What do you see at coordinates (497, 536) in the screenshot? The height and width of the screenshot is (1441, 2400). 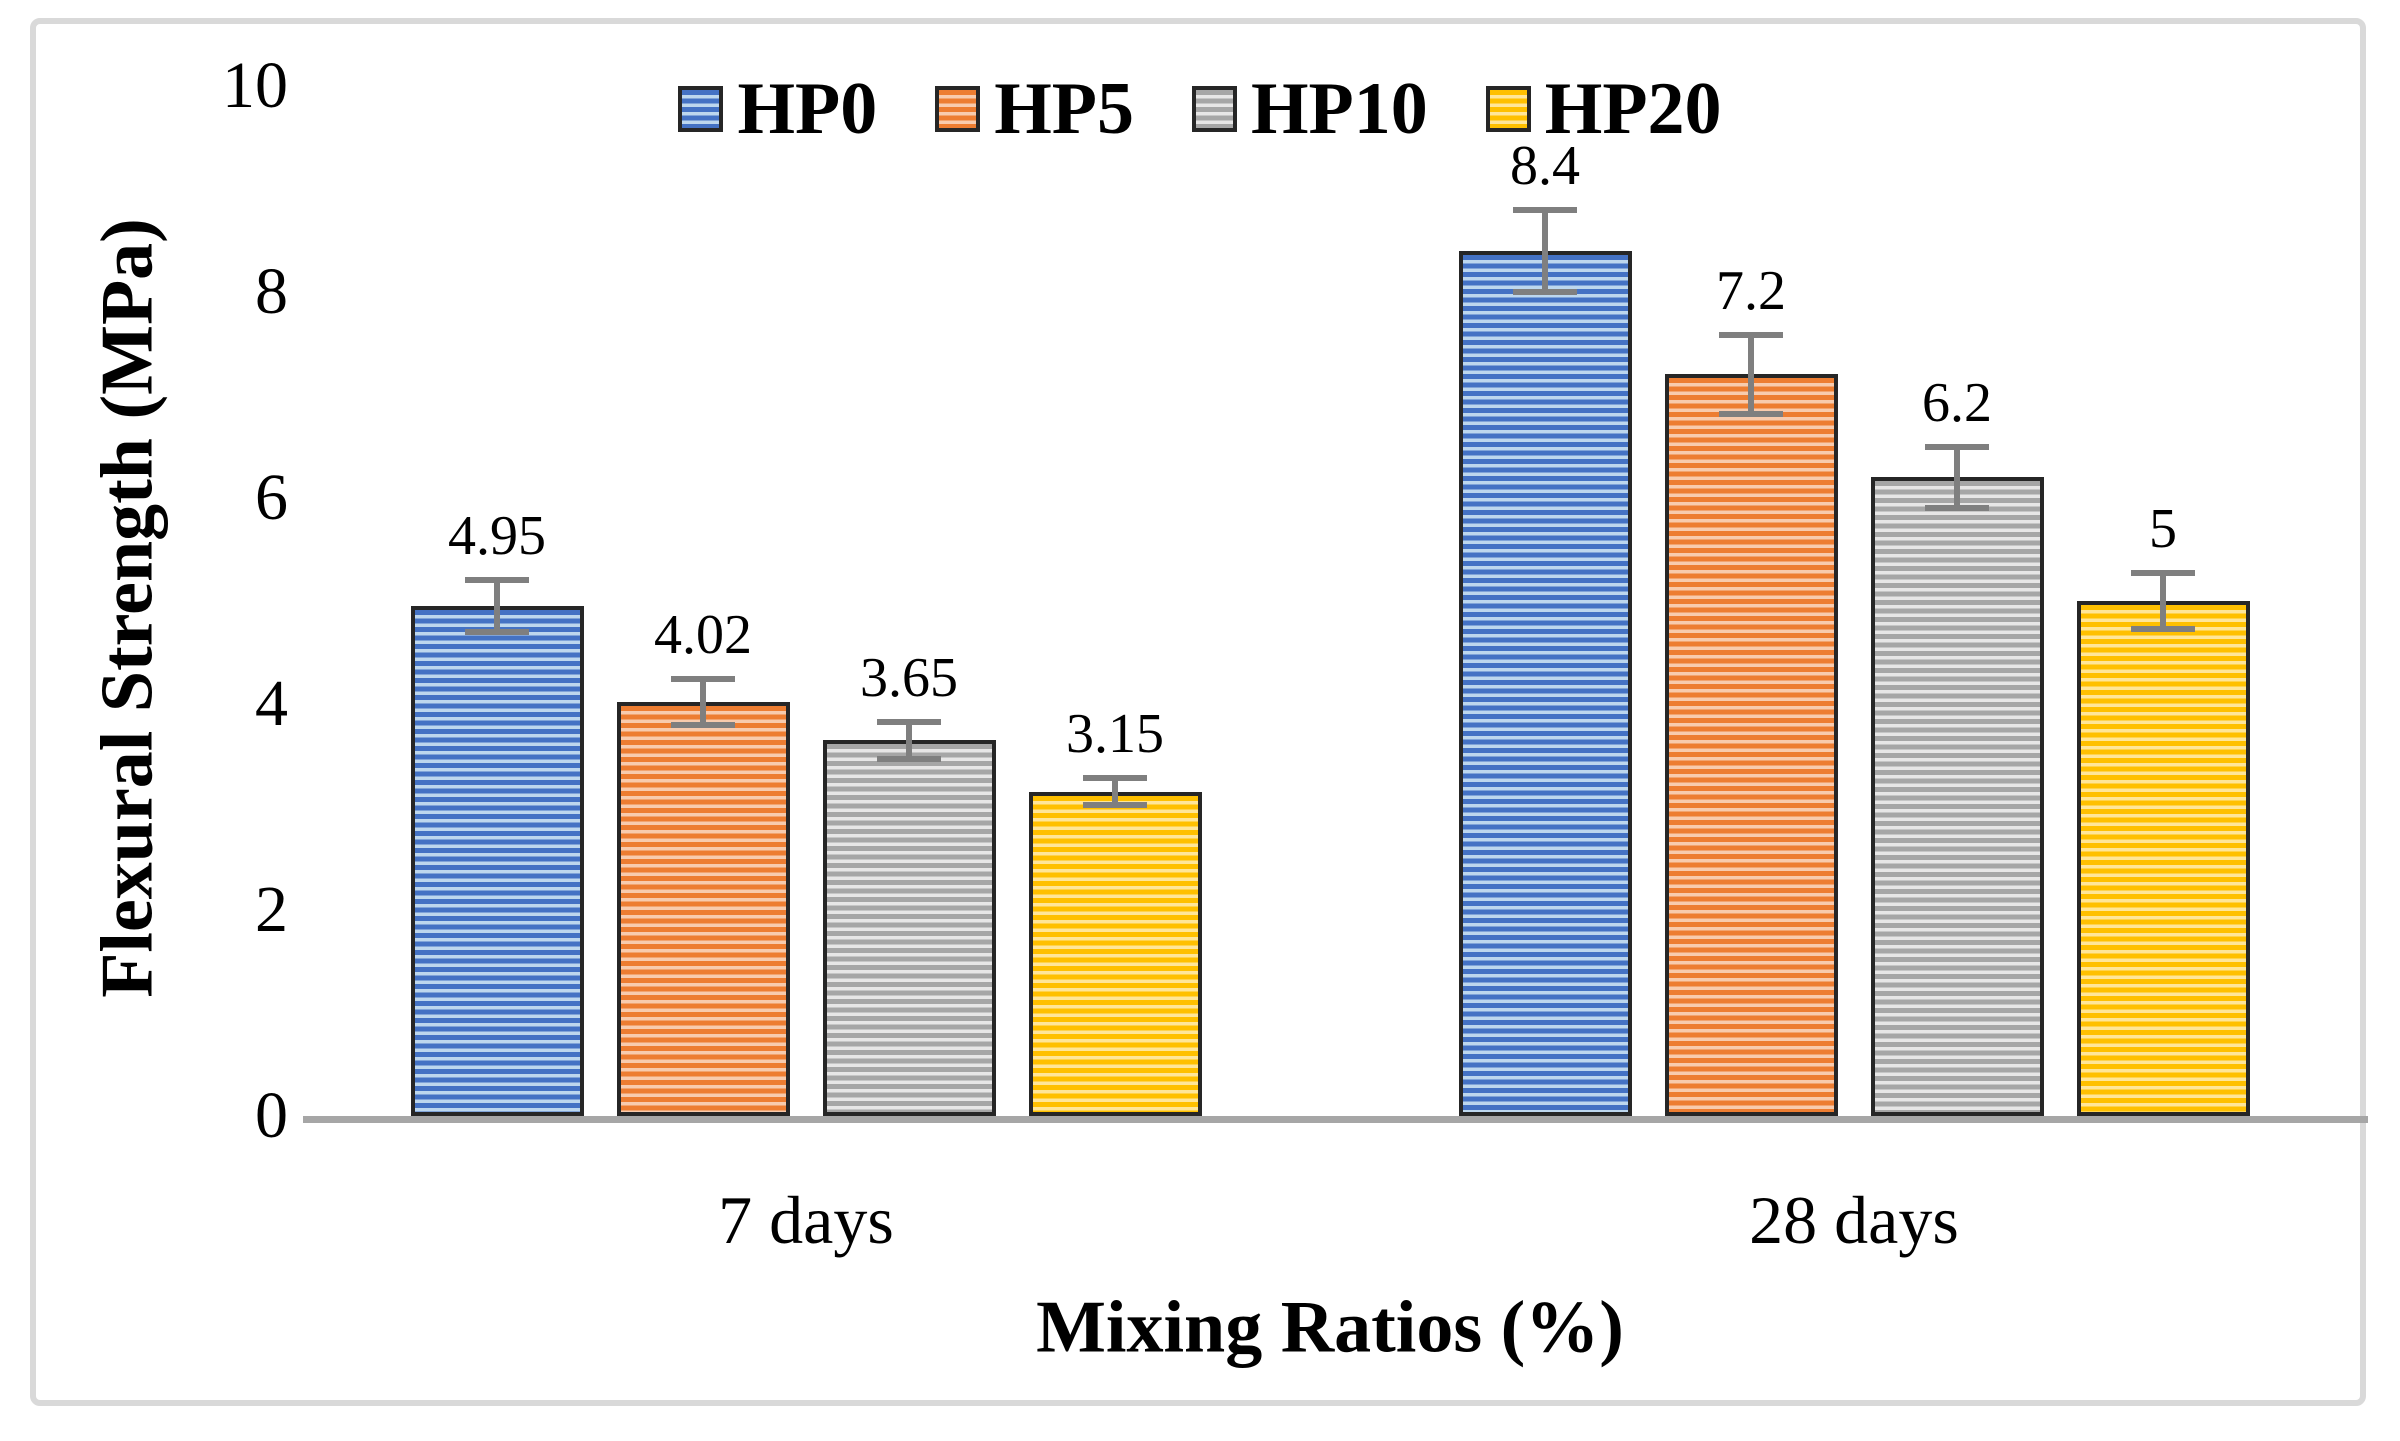 I see `bar-value-label: 4.95` at bounding box center [497, 536].